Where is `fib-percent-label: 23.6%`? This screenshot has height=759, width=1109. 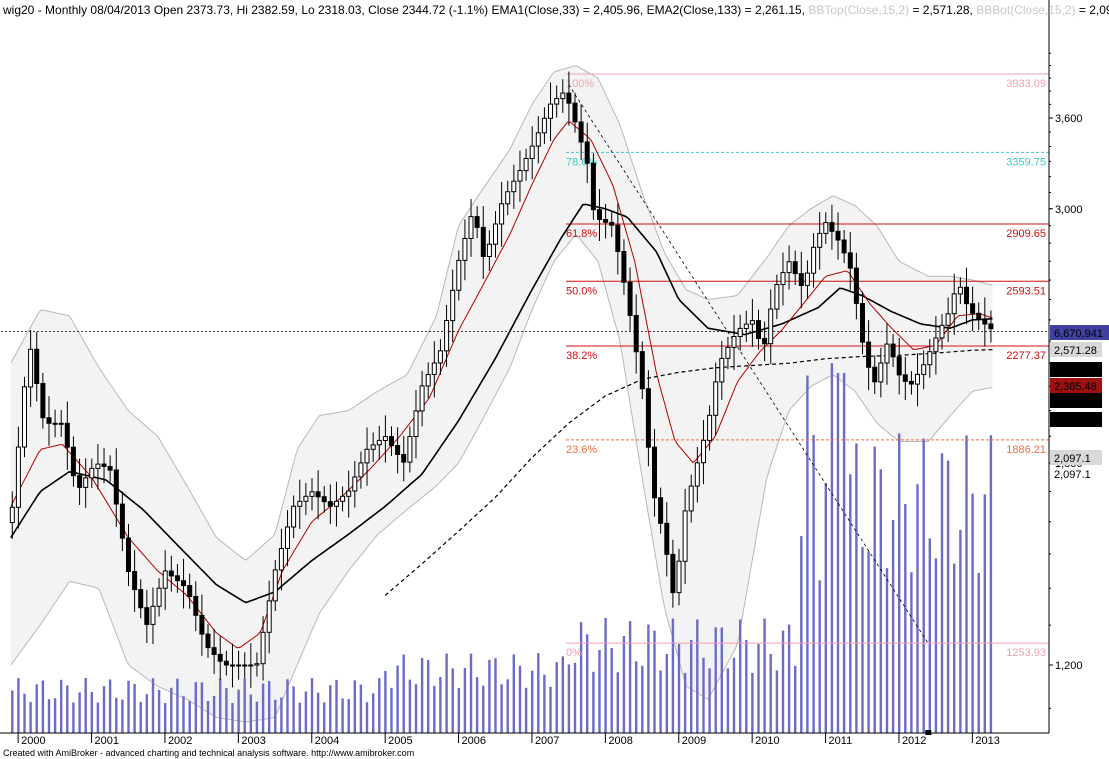 fib-percent-label: 23.6% is located at coordinates (581, 450).